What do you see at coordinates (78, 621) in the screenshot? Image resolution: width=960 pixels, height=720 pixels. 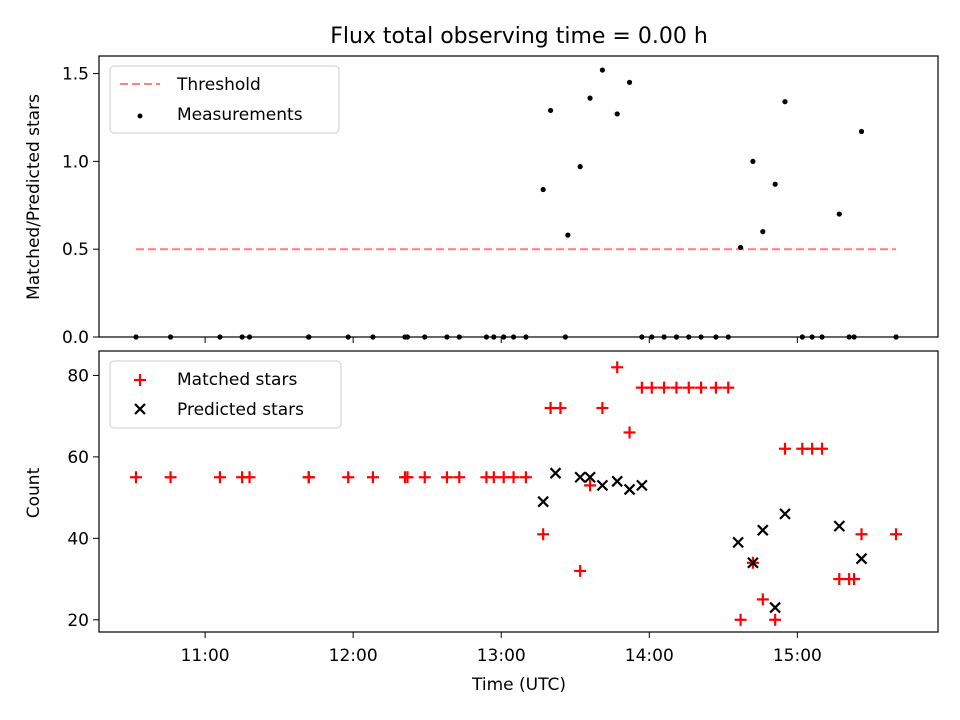 I see `bottom-y-tick-label: 20` at bounding box center [78, 621].